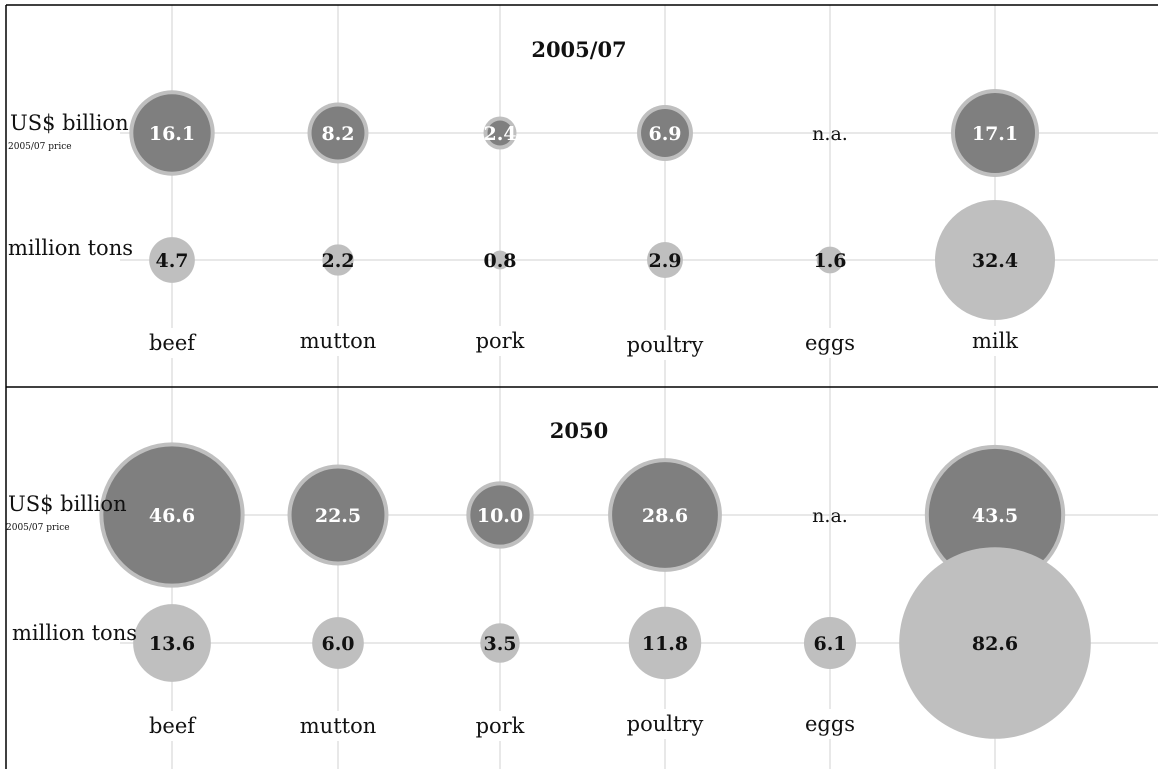 This screenshot has height=769, width=1158. I want to click on data-label: 11.8, so click(665, 644).